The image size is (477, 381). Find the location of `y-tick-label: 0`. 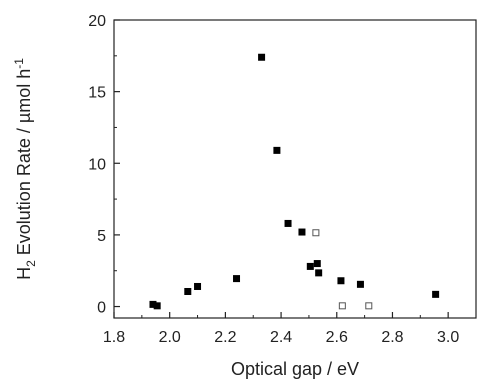

y-tick-label: 0 is located at coordinates (101, 308).